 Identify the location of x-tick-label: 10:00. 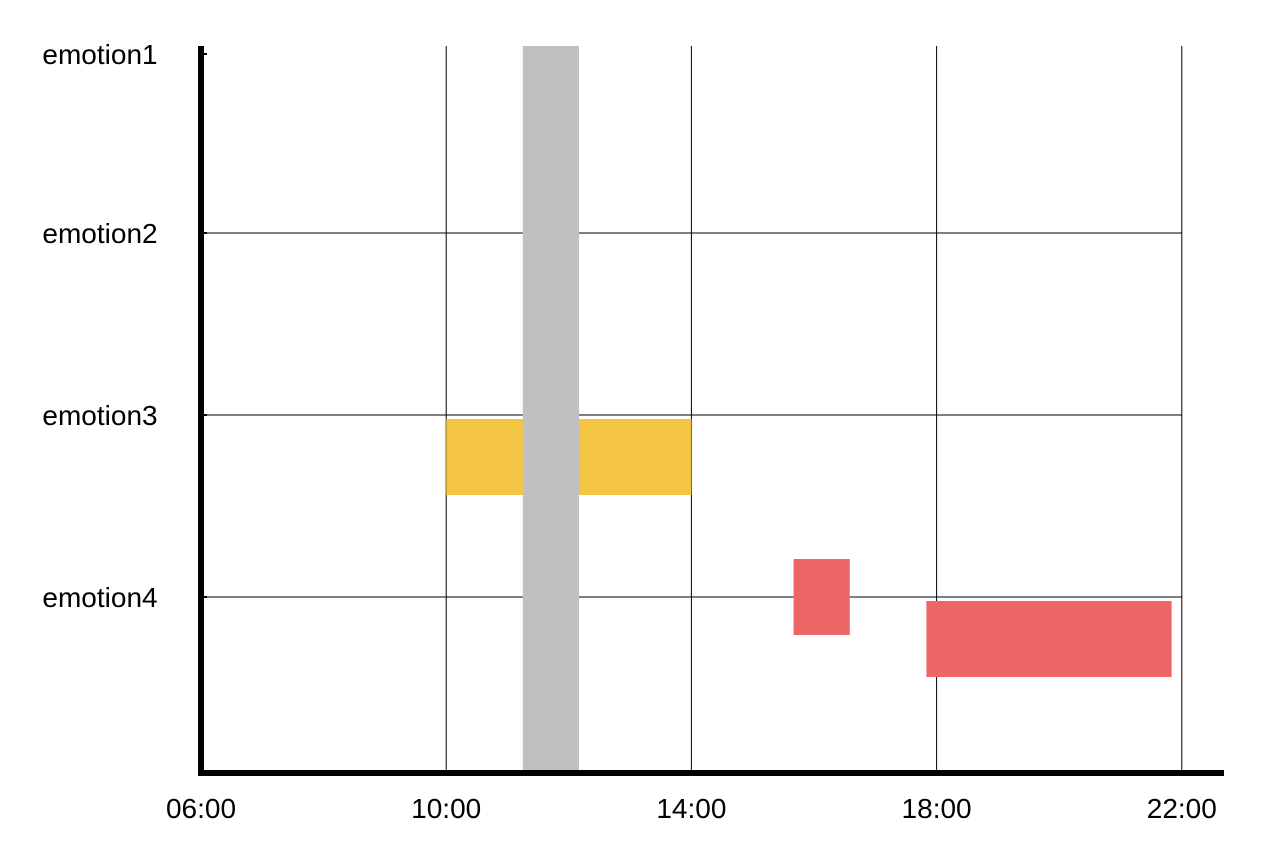
(446, 808).